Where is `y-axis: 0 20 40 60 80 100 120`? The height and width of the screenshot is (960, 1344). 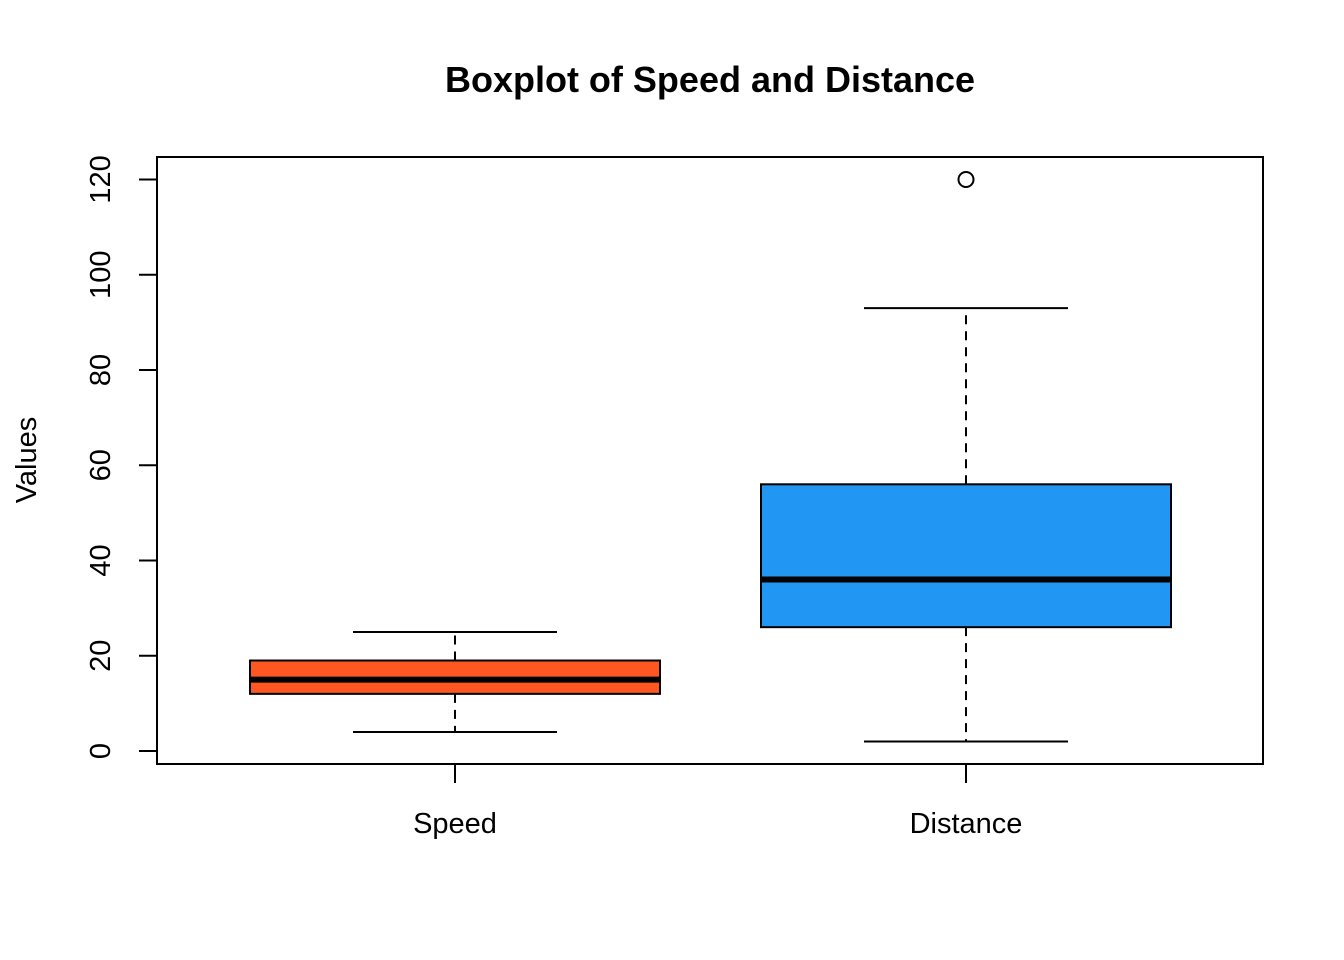 y-axis: 0 20 40 60 80 100 120 is located at coordinates (121, 457).